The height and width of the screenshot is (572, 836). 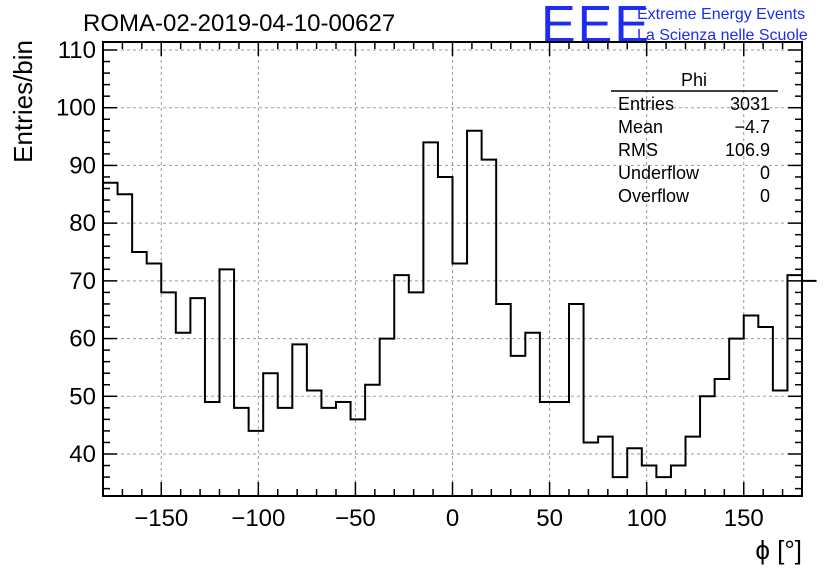 I want to click on stats-label: RMS, so click(x=638, y=150).